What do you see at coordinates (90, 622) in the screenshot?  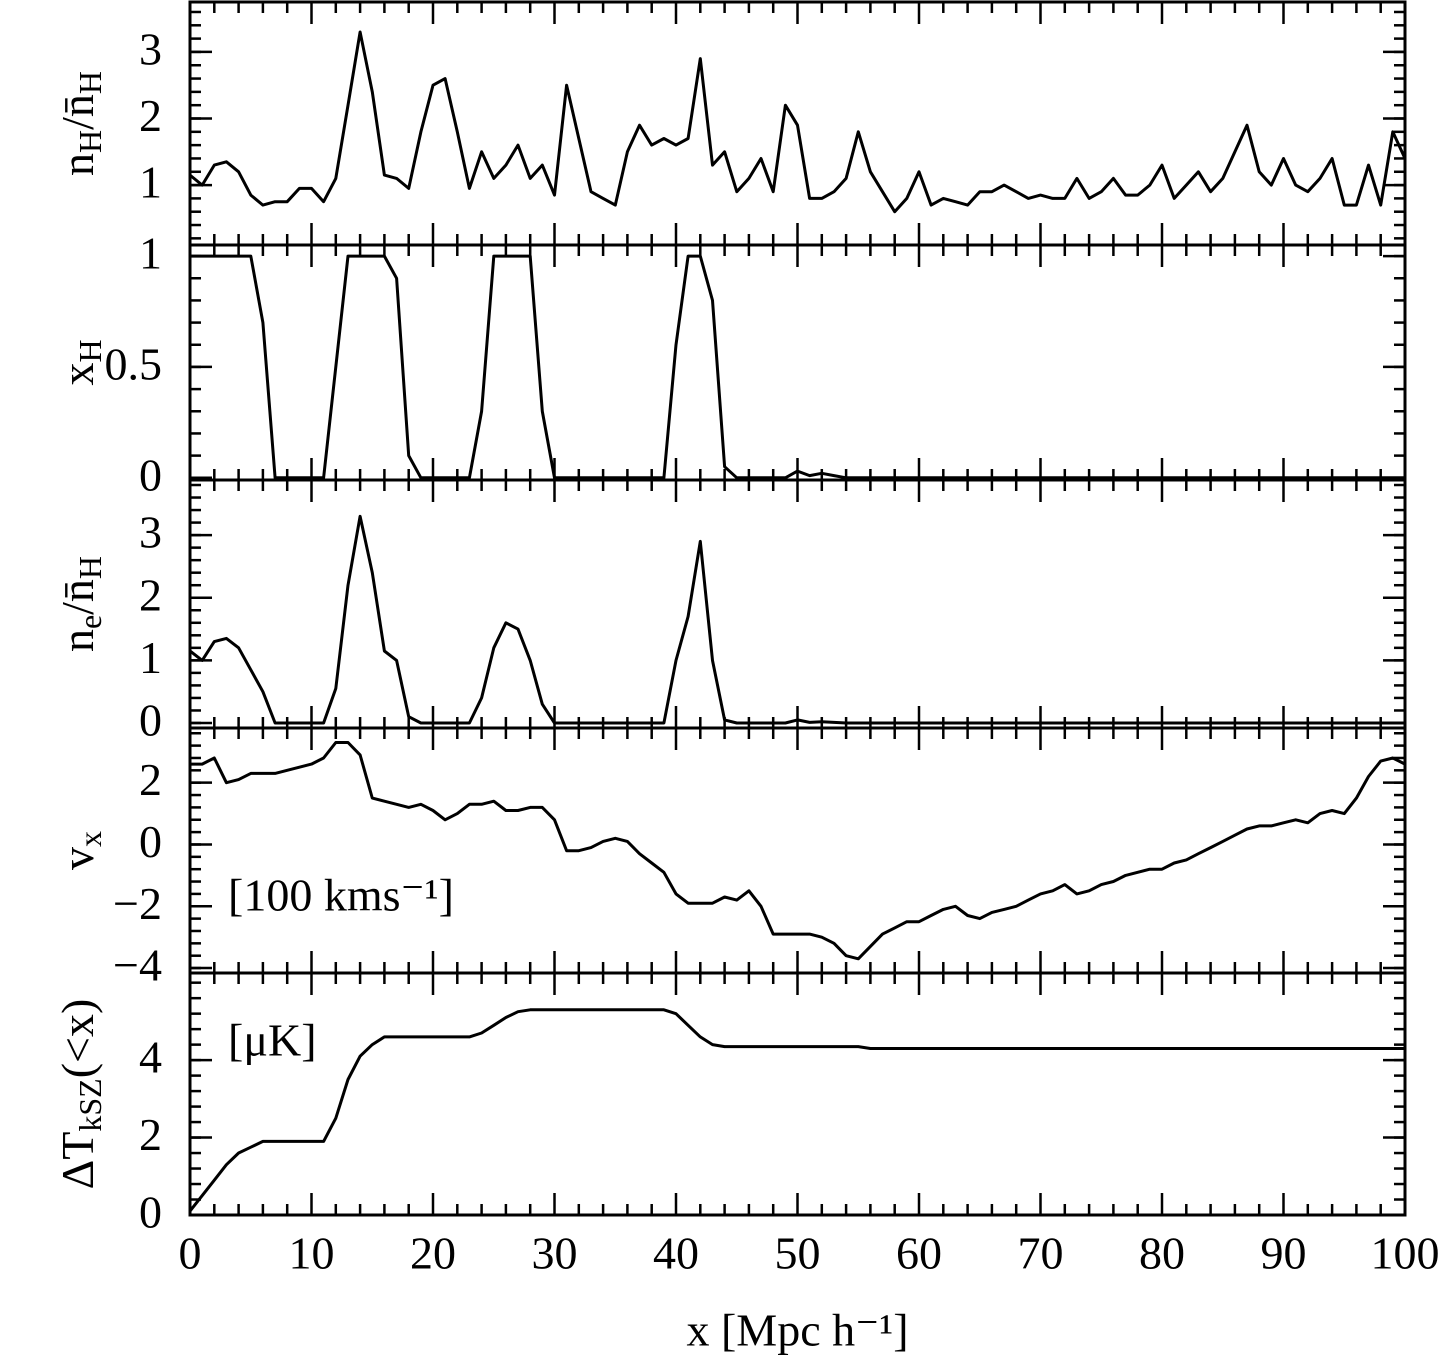 I see `y-axis-label-part: e` at bounding box center [90, 622].